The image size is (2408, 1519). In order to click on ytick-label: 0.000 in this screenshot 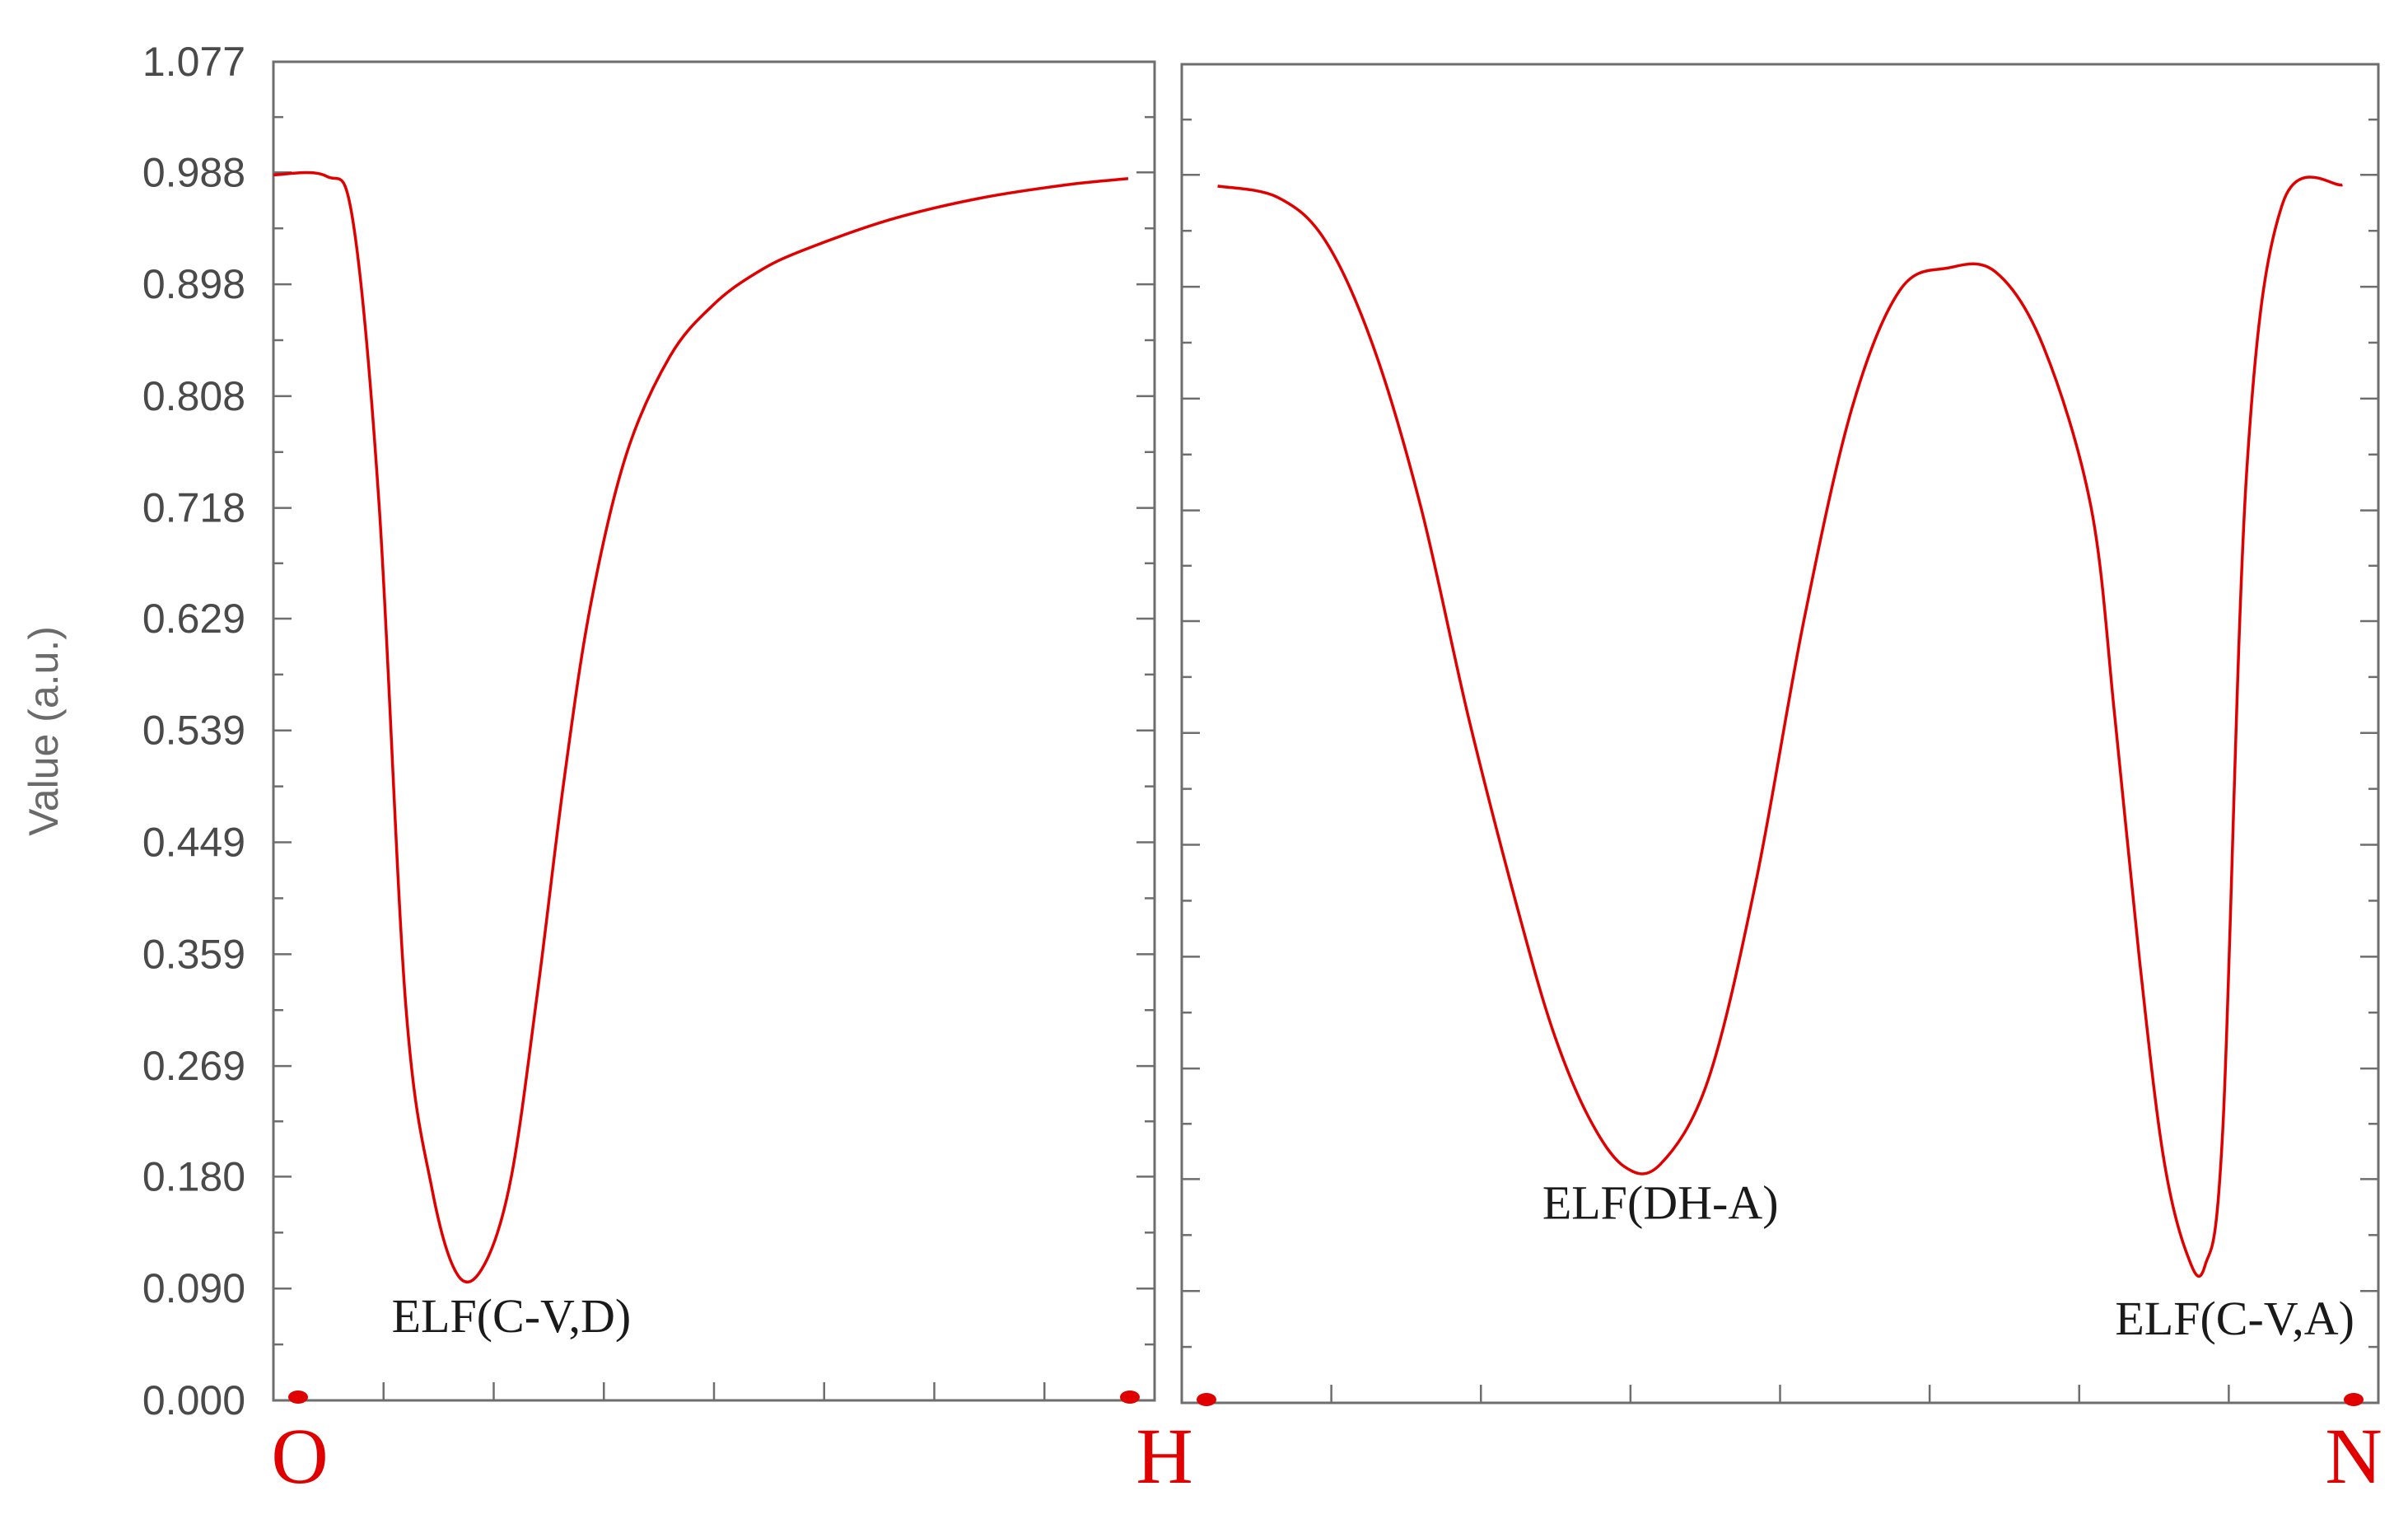, I will do `click(193, 1400)`.